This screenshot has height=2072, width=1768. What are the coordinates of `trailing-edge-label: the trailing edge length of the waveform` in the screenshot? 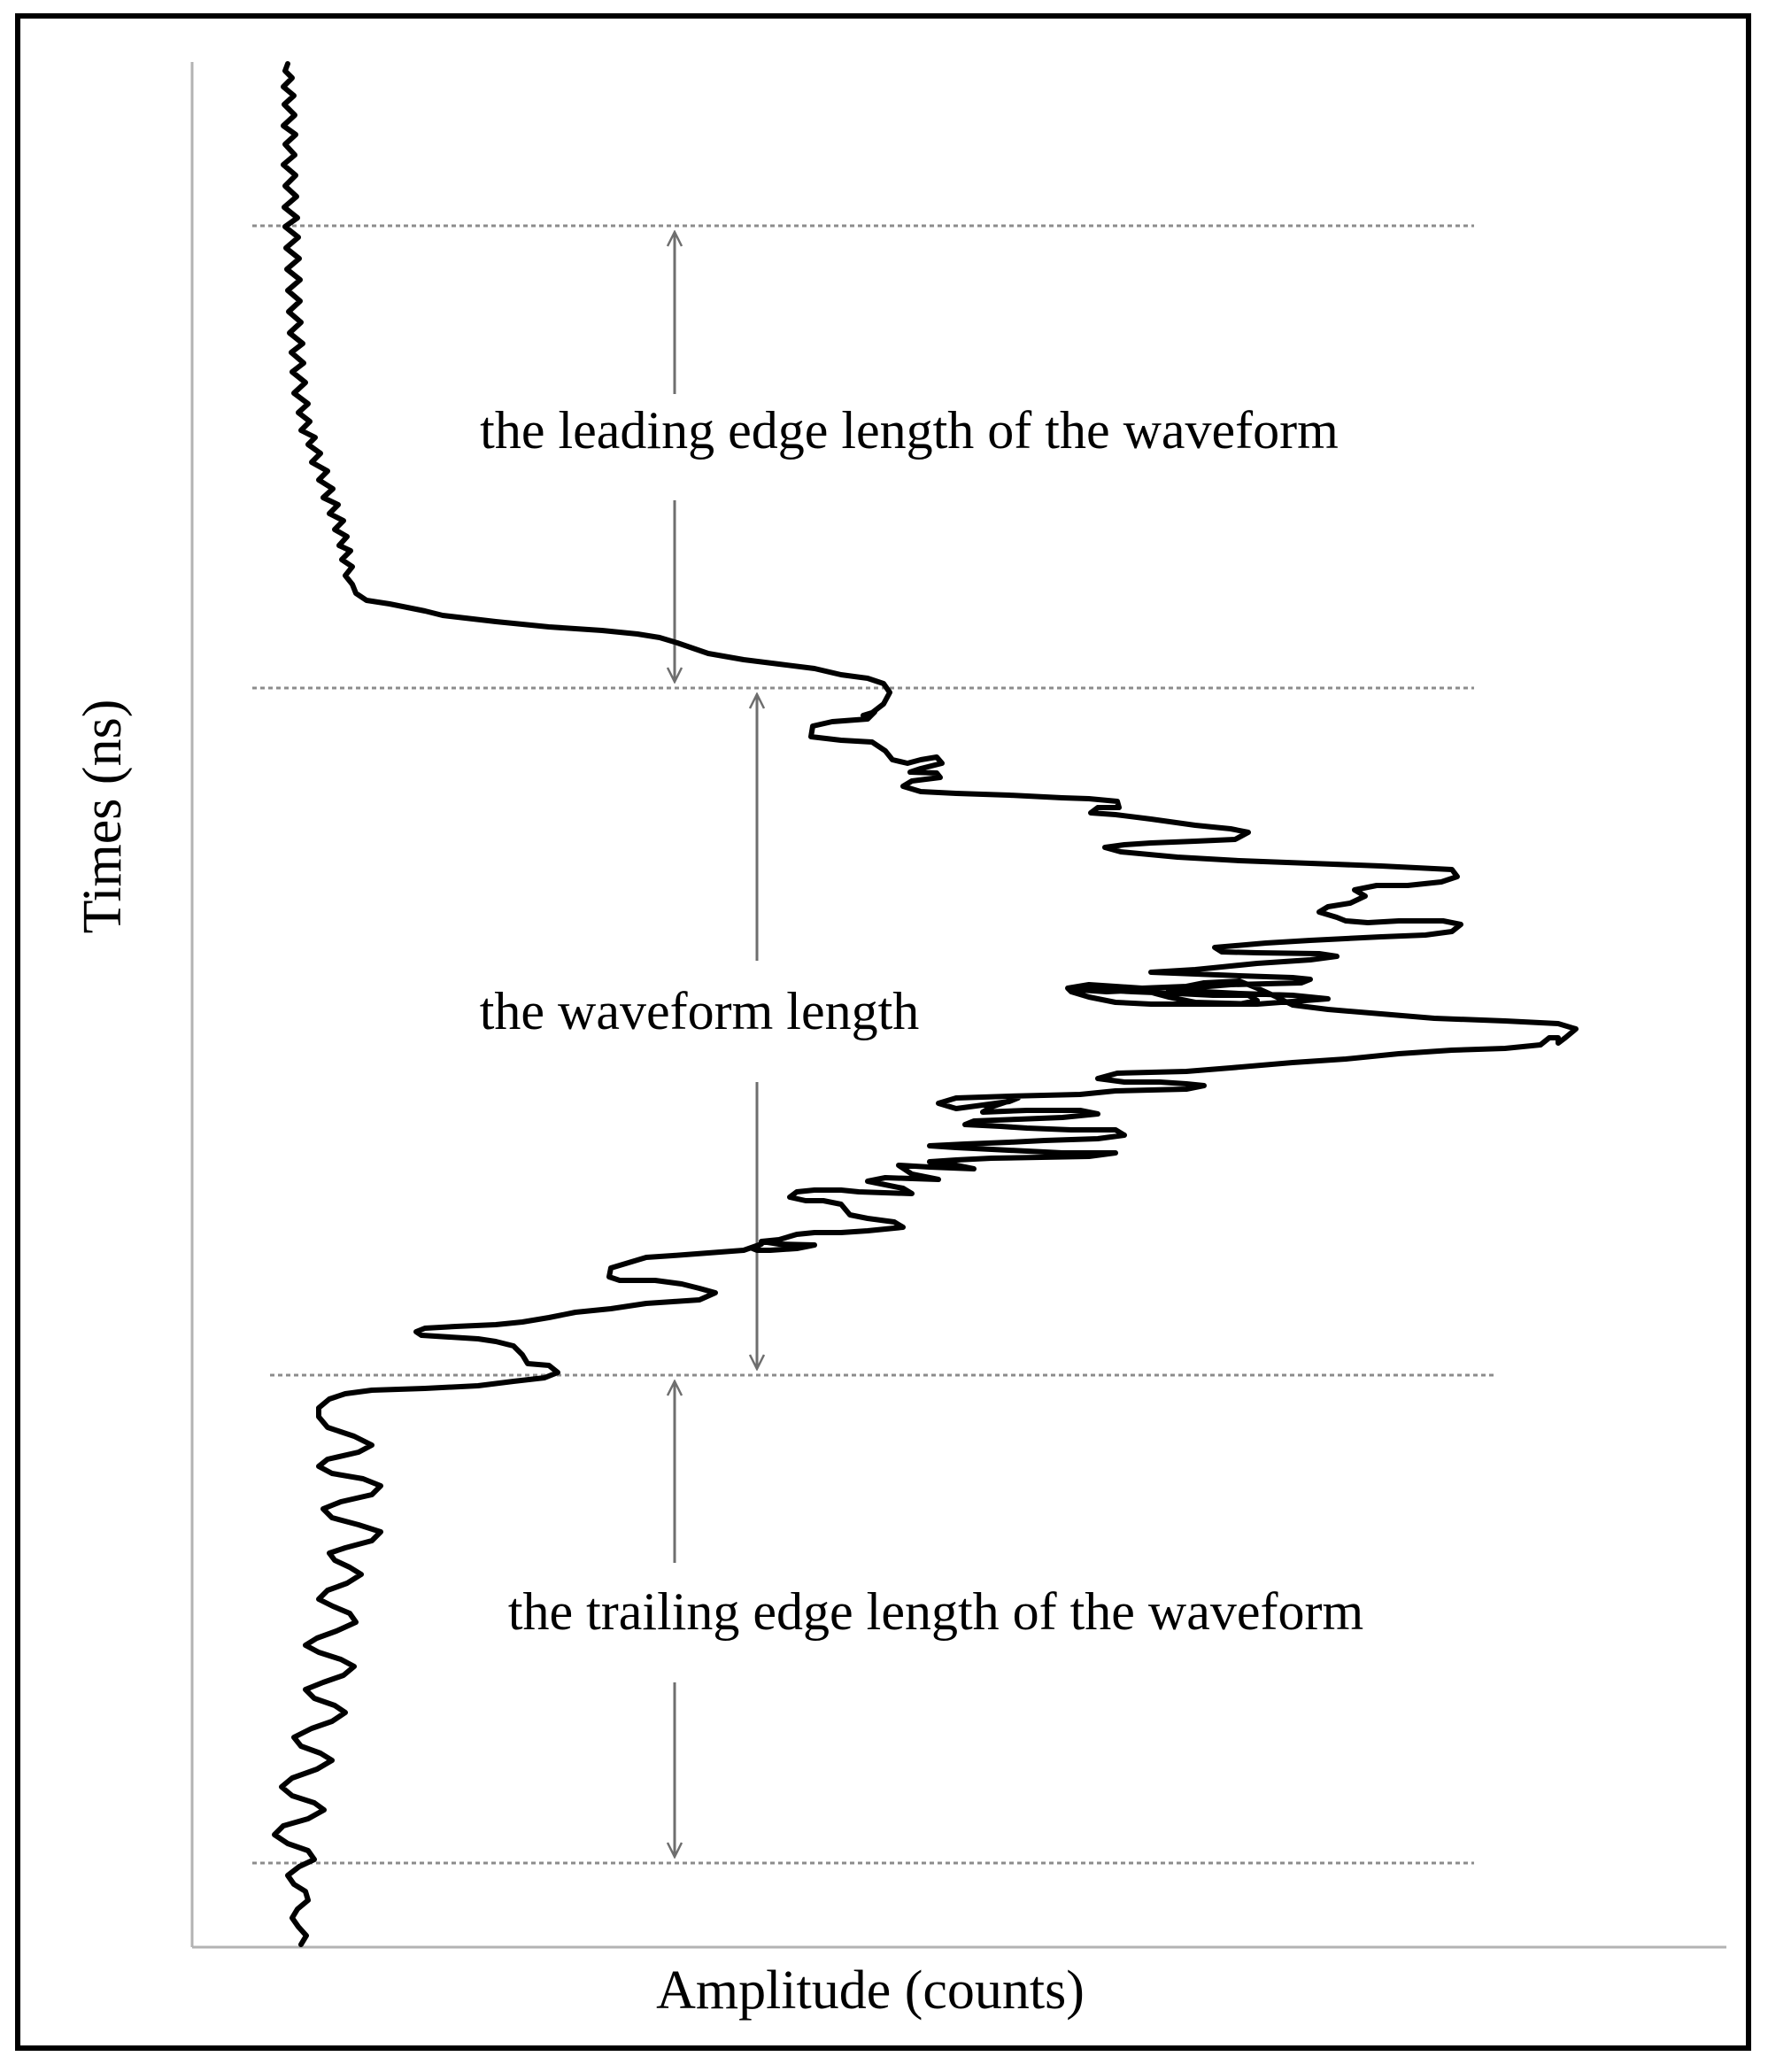 It's located at (935, 1612).